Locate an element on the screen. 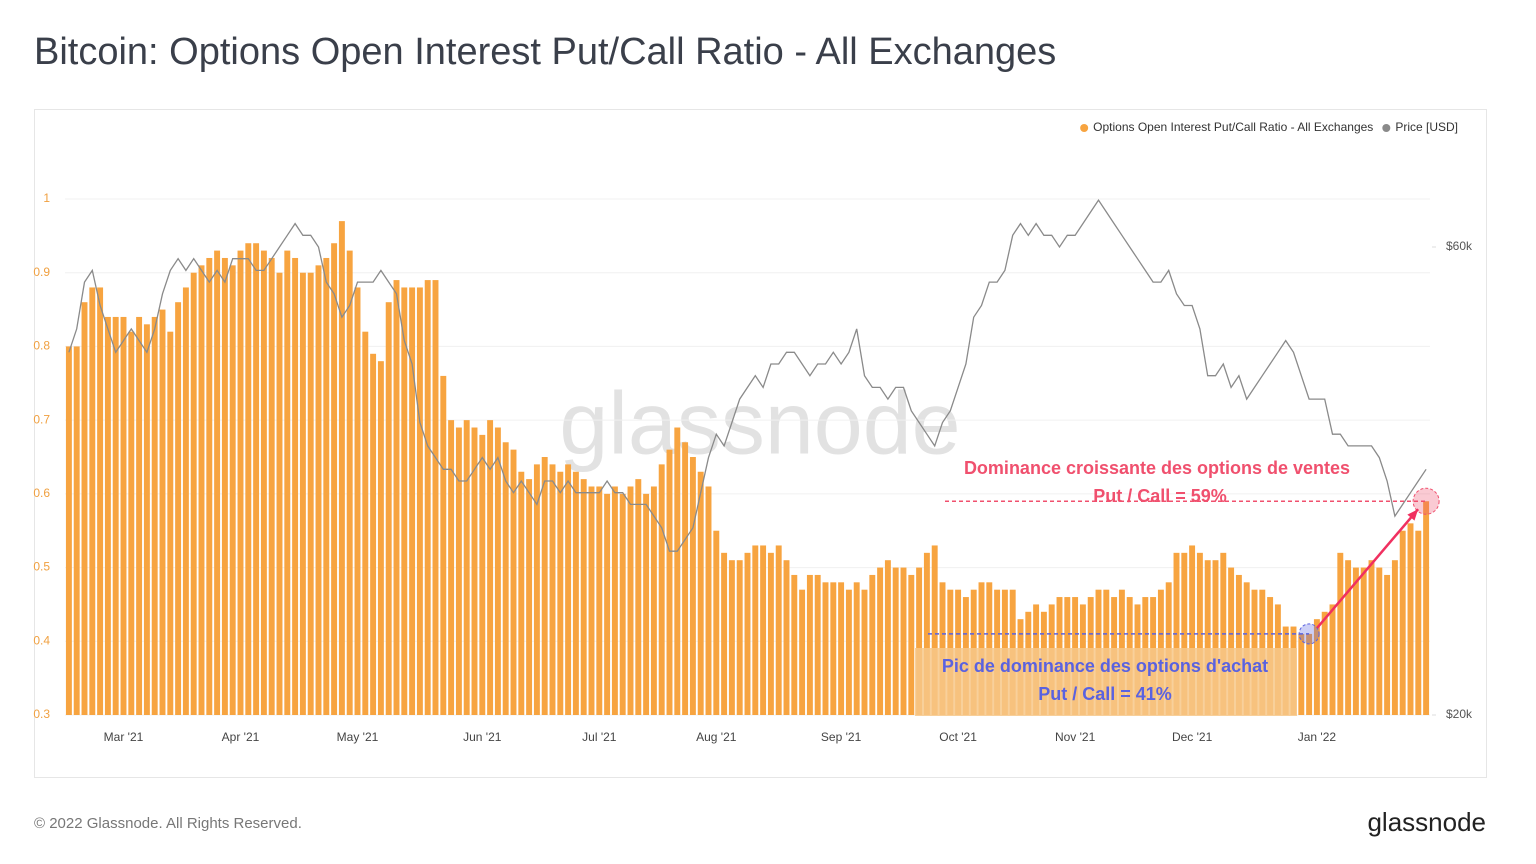 The width and height of the screenshot is (1536, 864). x-tick-label: May '21 is located at coordinates (358, 737).